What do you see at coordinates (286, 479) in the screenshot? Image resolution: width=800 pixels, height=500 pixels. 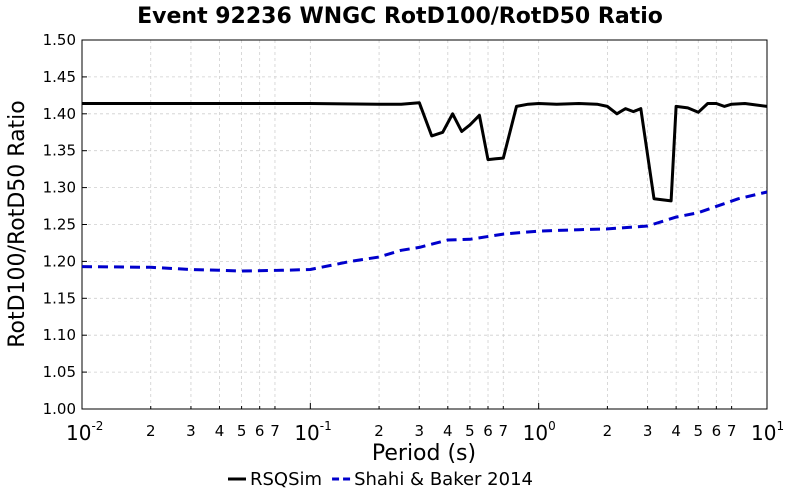 I see `legend-label: RSQSim` at bounding box center [286, 479].